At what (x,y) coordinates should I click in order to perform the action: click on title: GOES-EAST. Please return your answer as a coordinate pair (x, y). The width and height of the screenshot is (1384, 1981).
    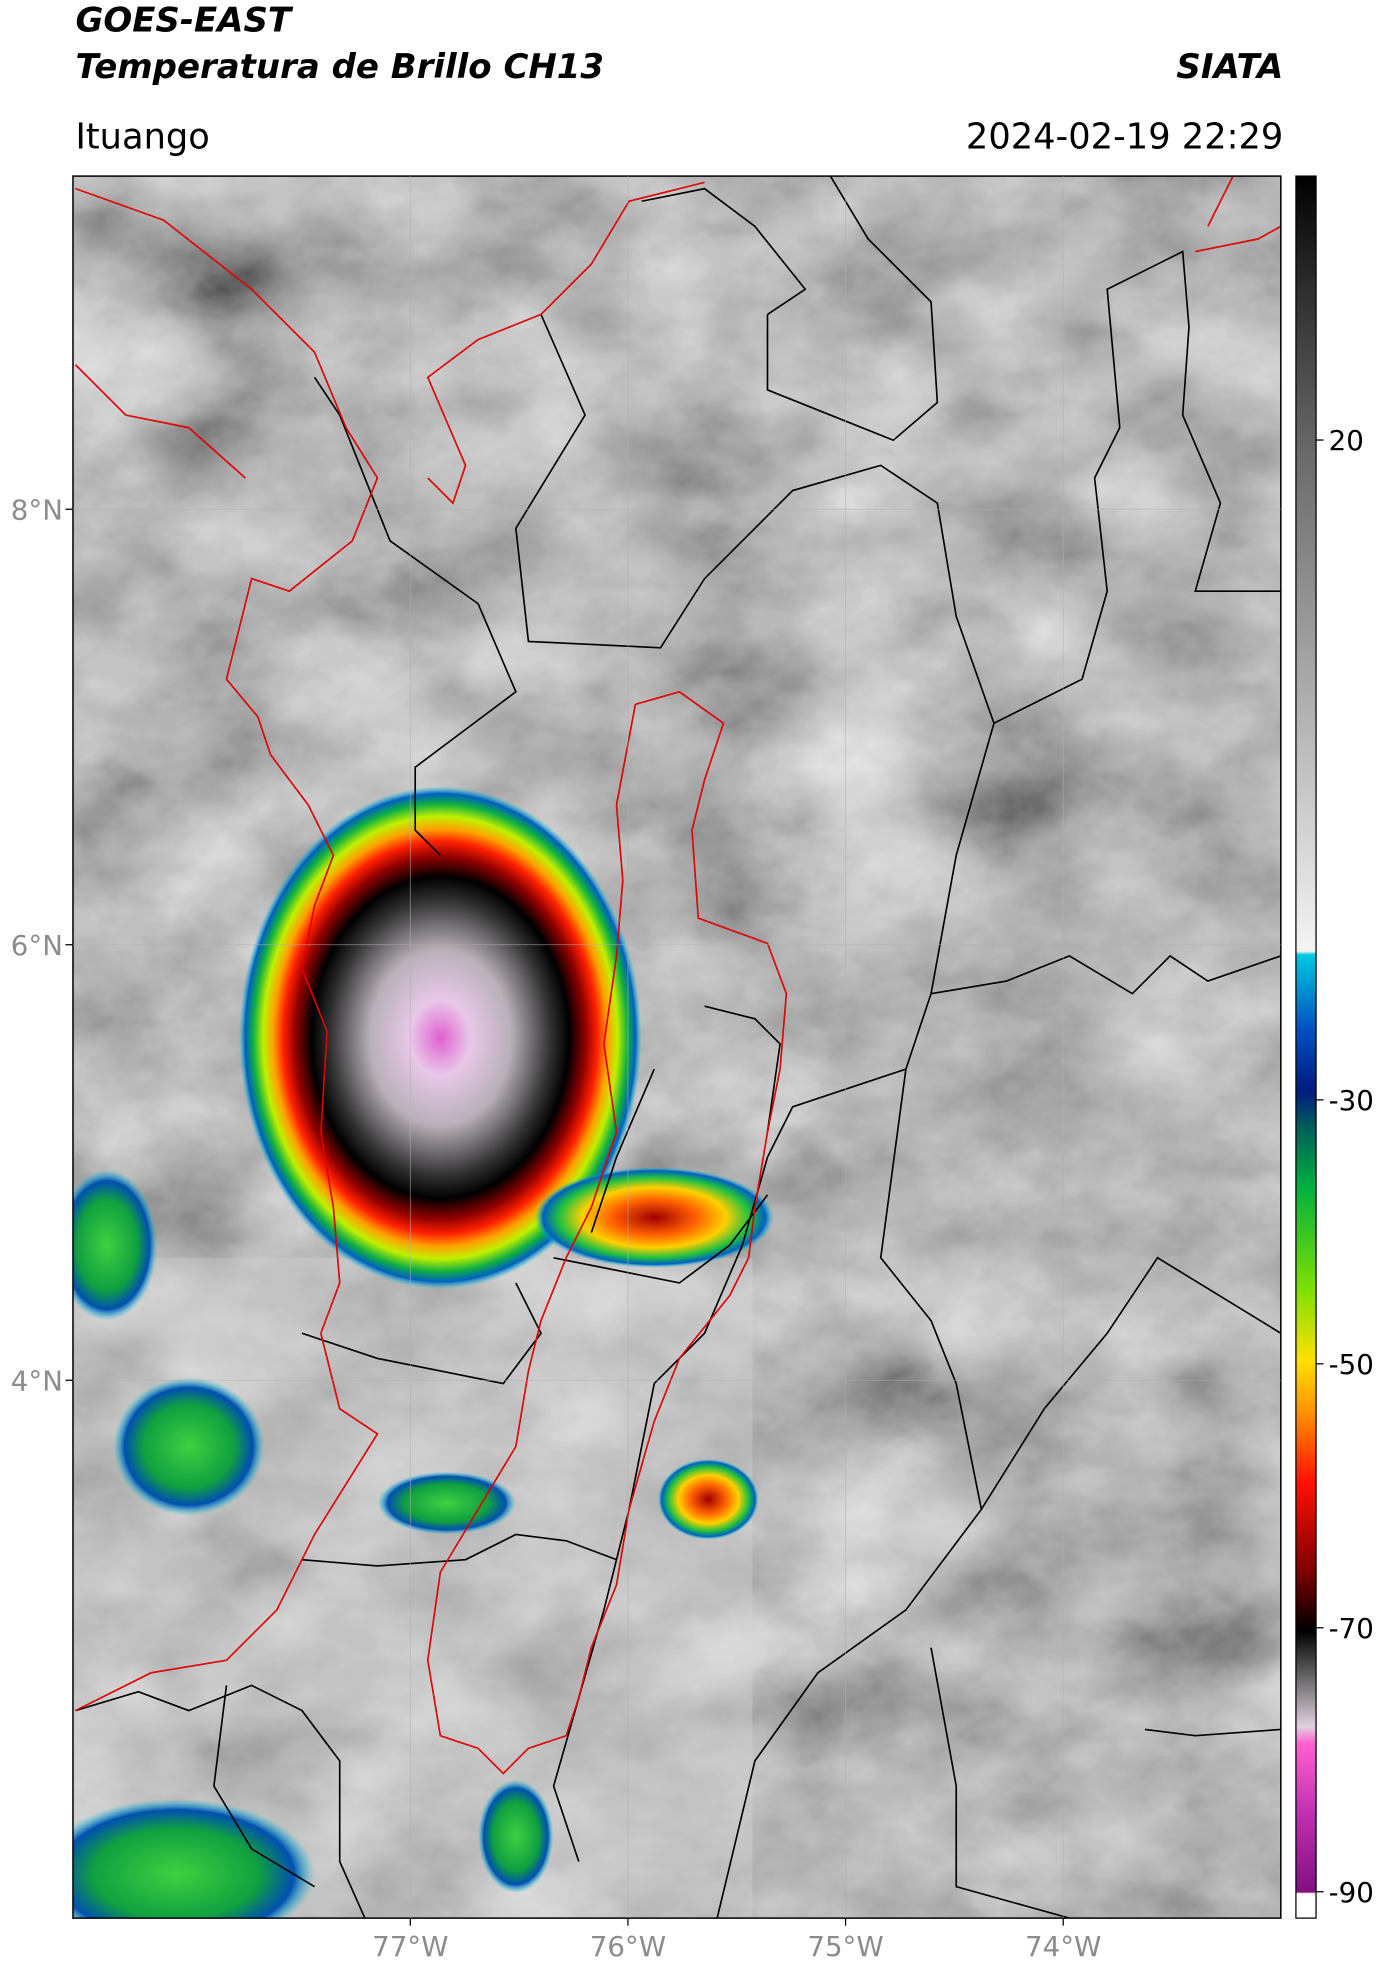
    Looking at the image, I should click on (184, 20).